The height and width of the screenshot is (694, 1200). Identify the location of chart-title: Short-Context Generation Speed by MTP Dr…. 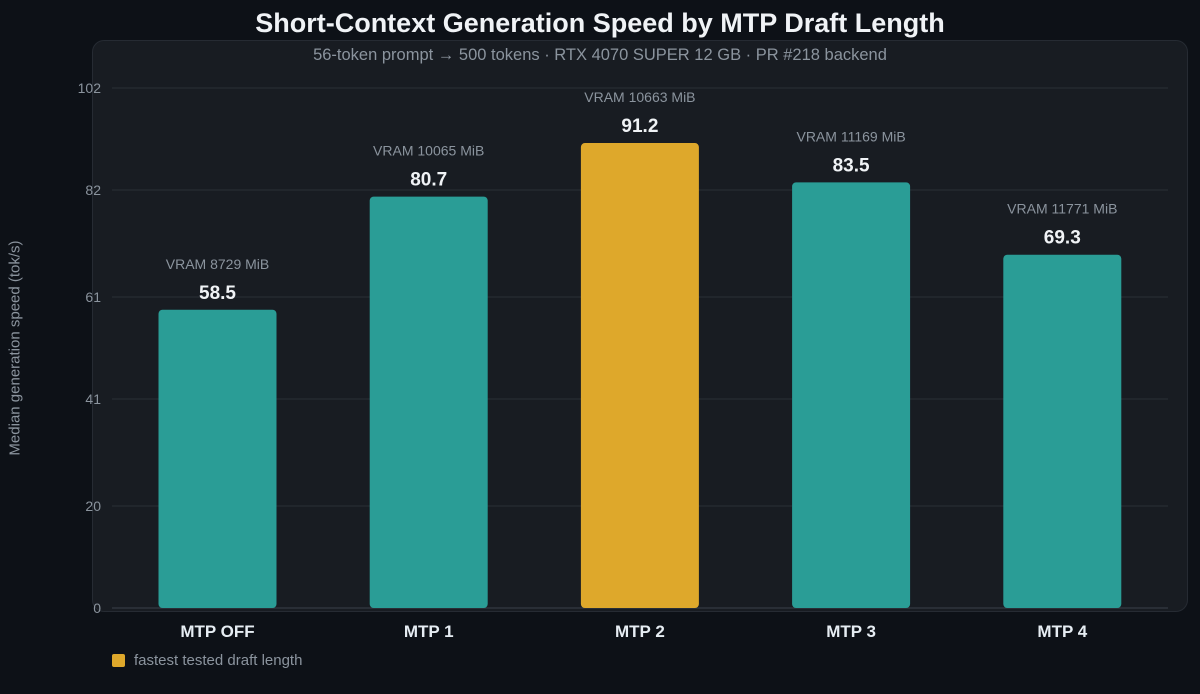
(600, 23).